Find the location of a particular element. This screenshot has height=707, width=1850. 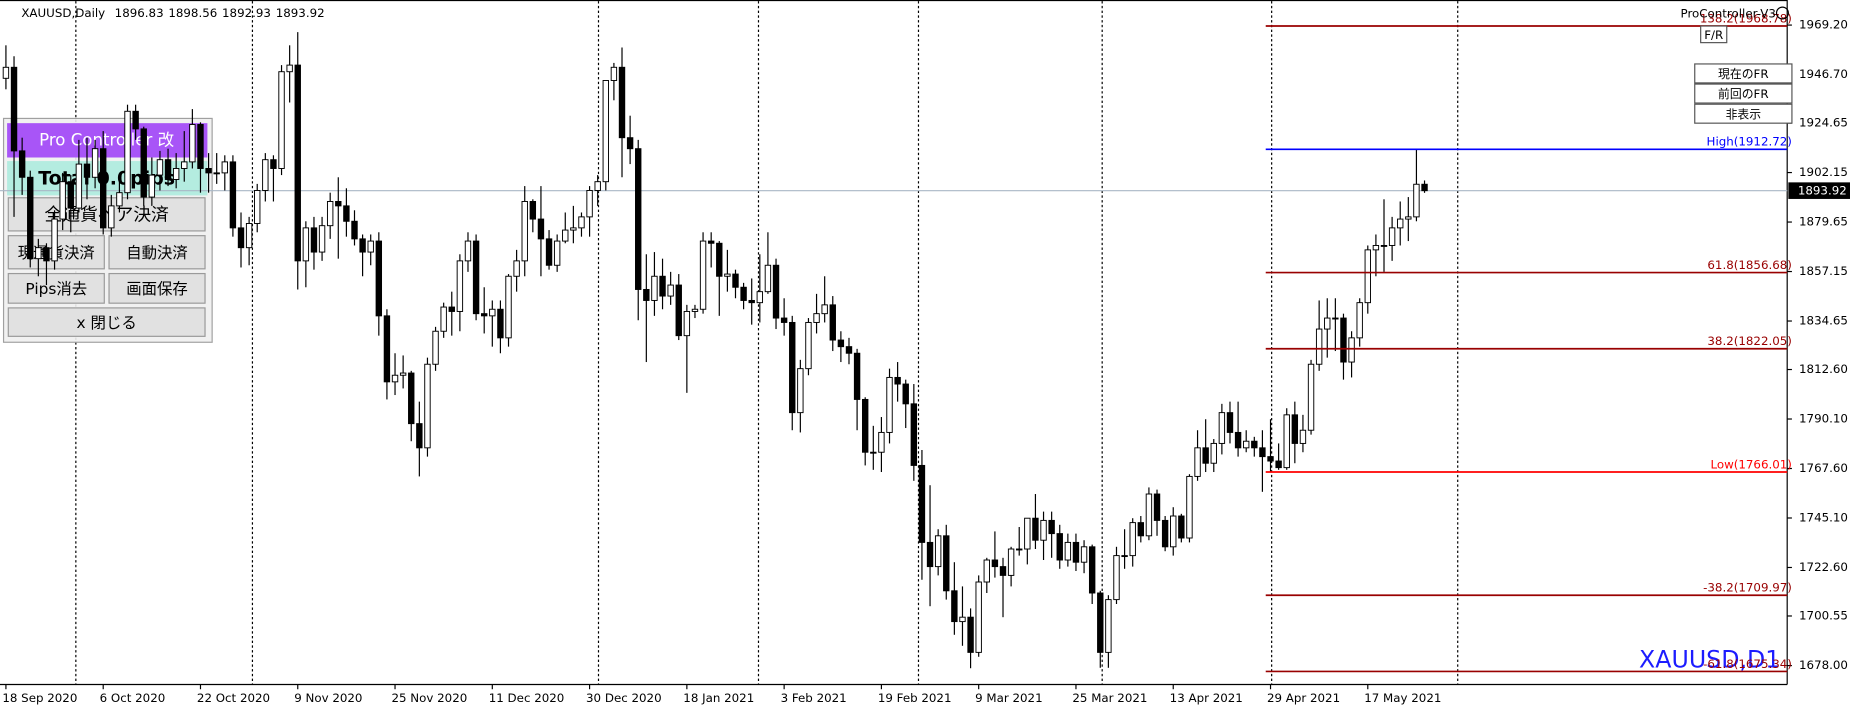

x-tick-label: 29 Apr 2021 is located at coordinates (1303, 698).